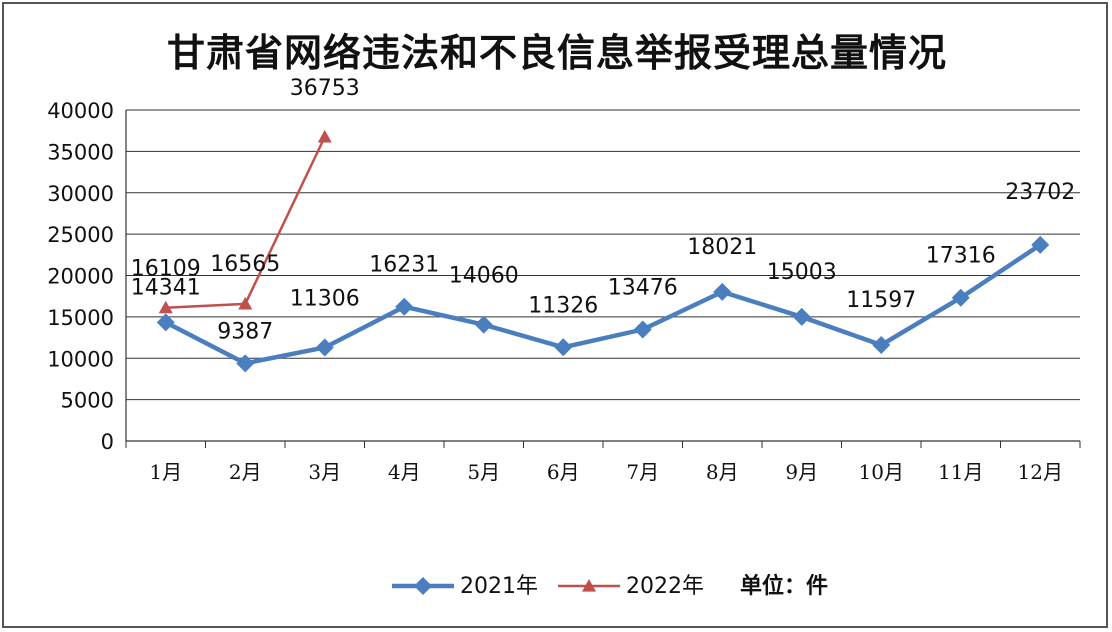  What do you see at coordinates (610, 586) in the screenshot?
I see `legend: 2021年 2022年 单位：件` at bounding box center [610, 586].